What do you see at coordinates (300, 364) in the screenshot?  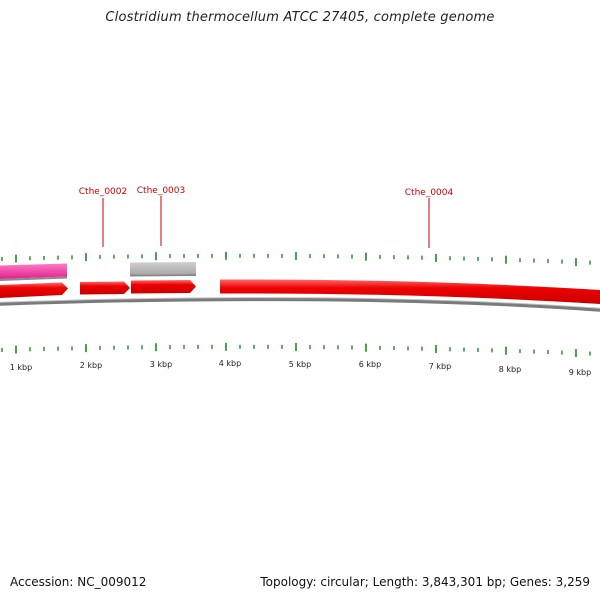 I see `scale-label-5kbp: 5 kbp` at bounding box center [300, 364].